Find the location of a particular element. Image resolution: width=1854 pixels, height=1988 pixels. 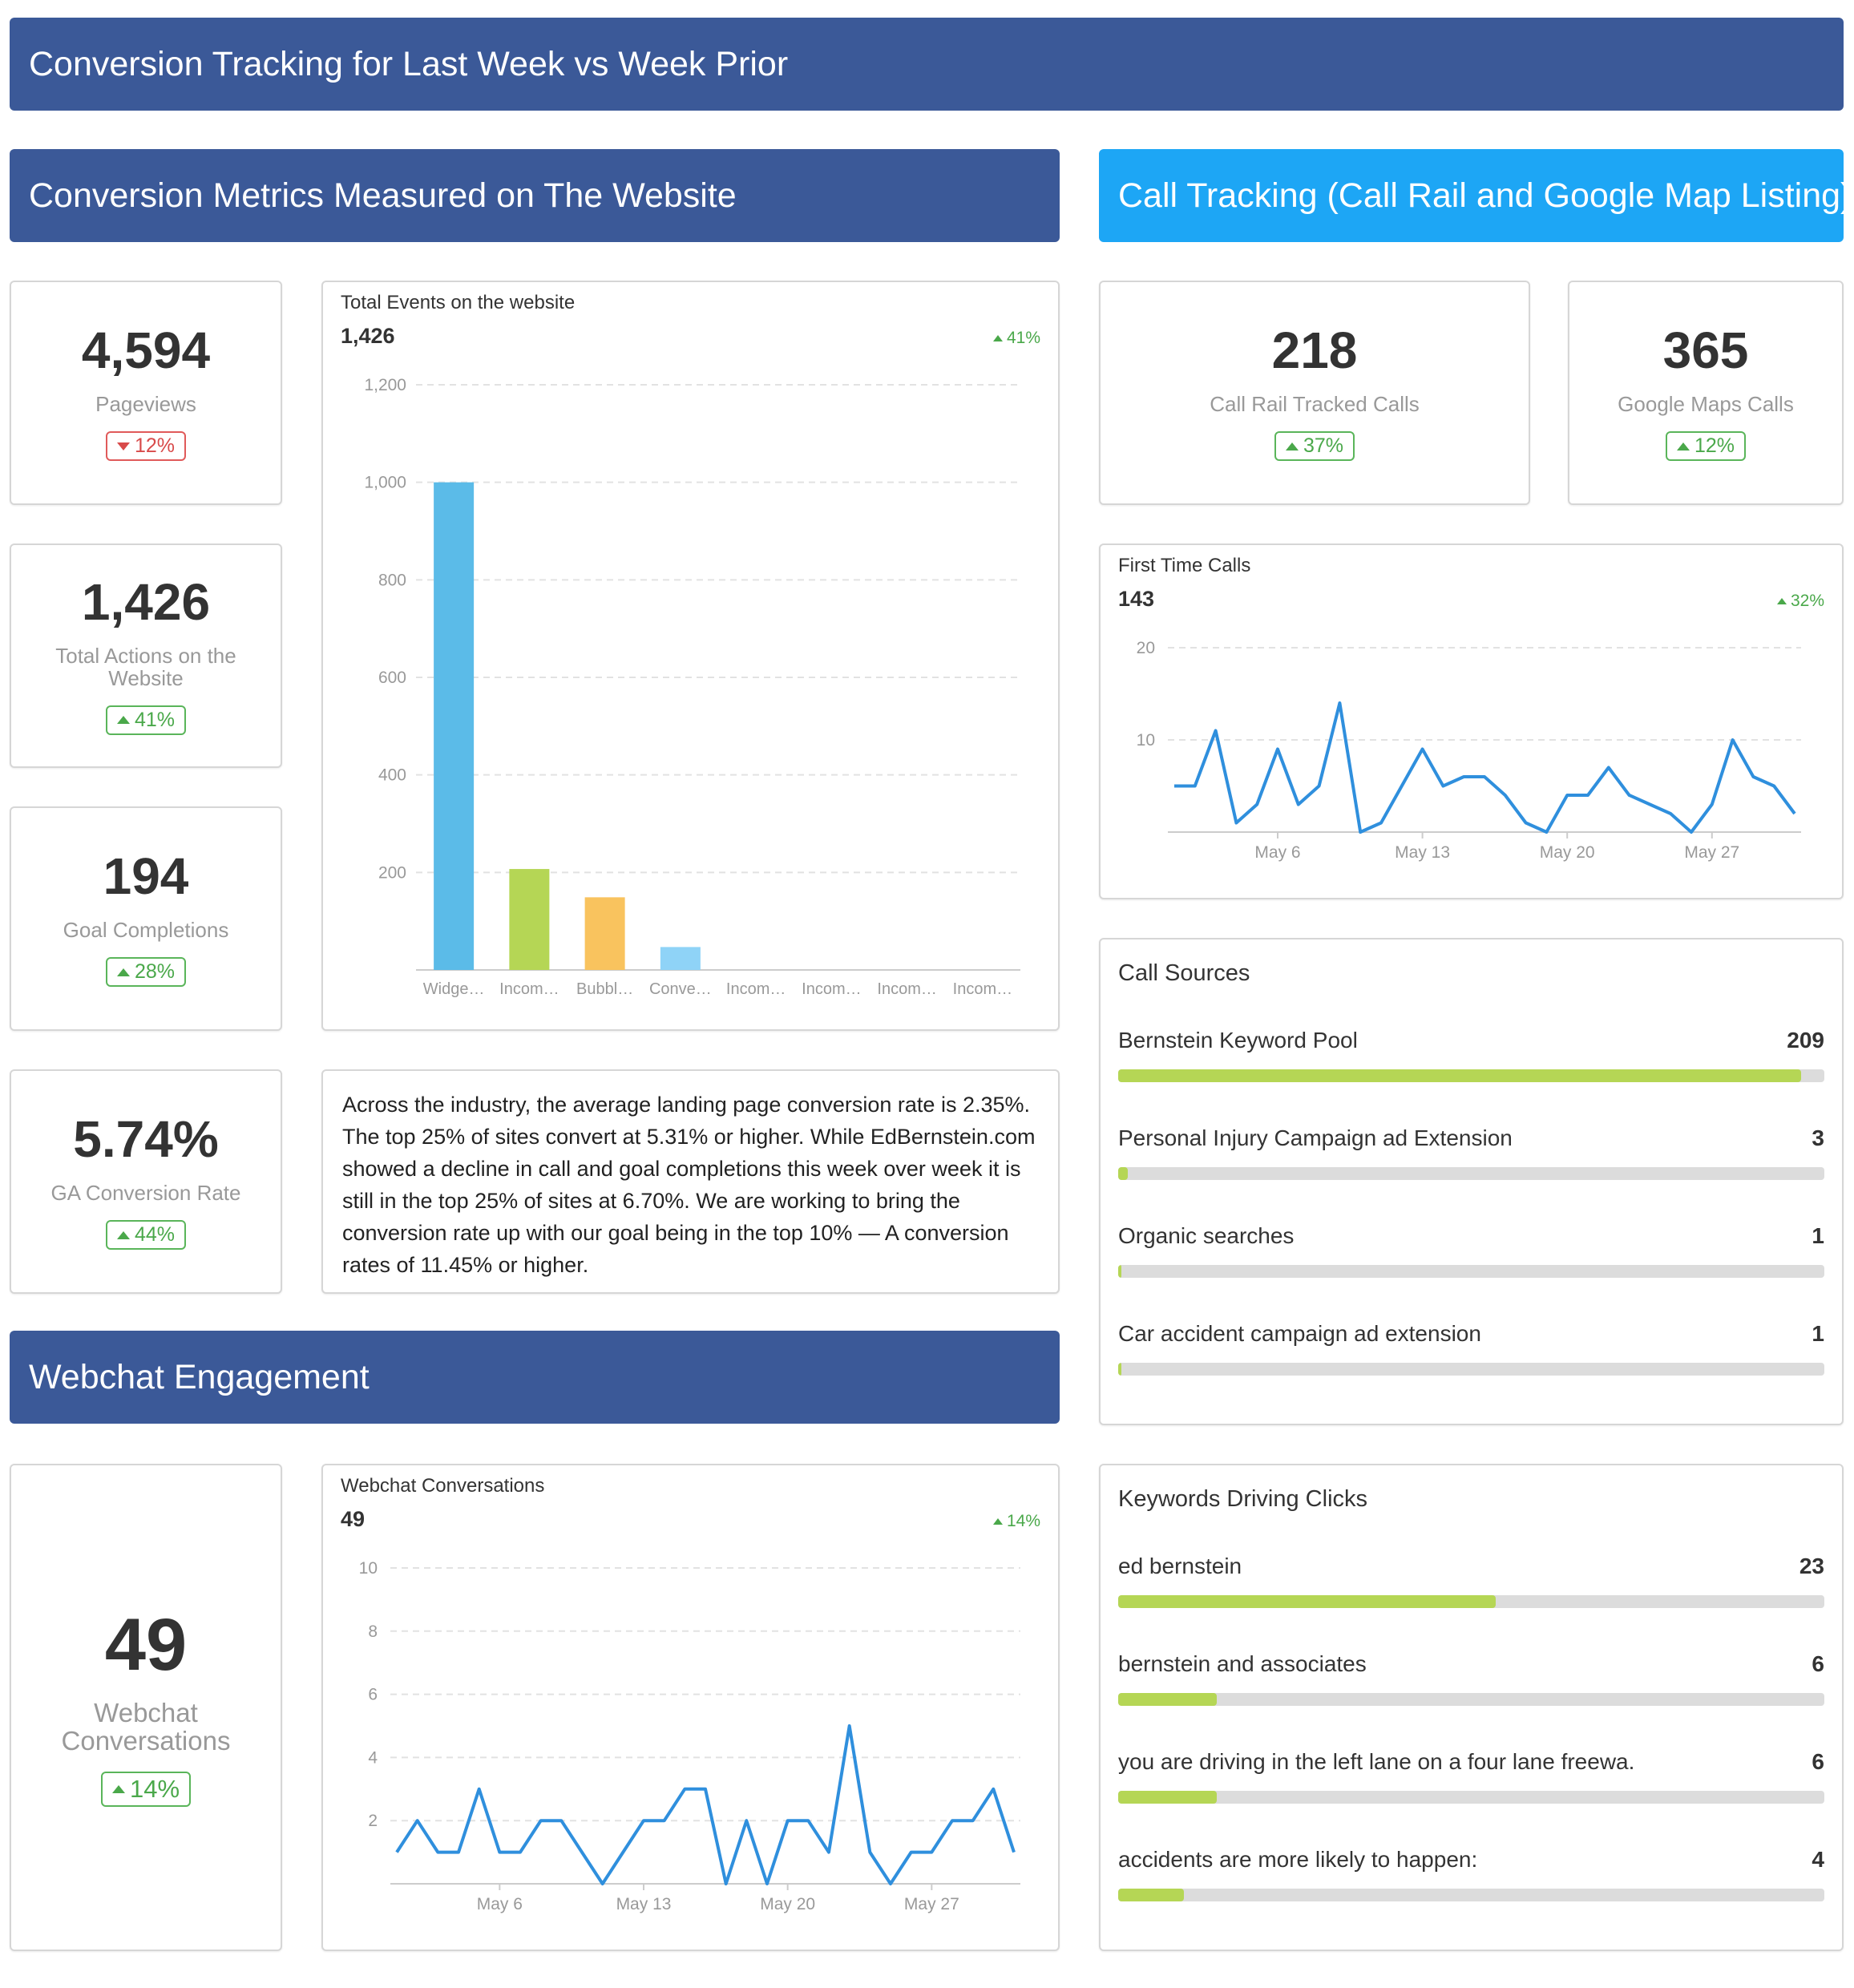

y-tick-label: 2 is located at coordinates (373, 1821).